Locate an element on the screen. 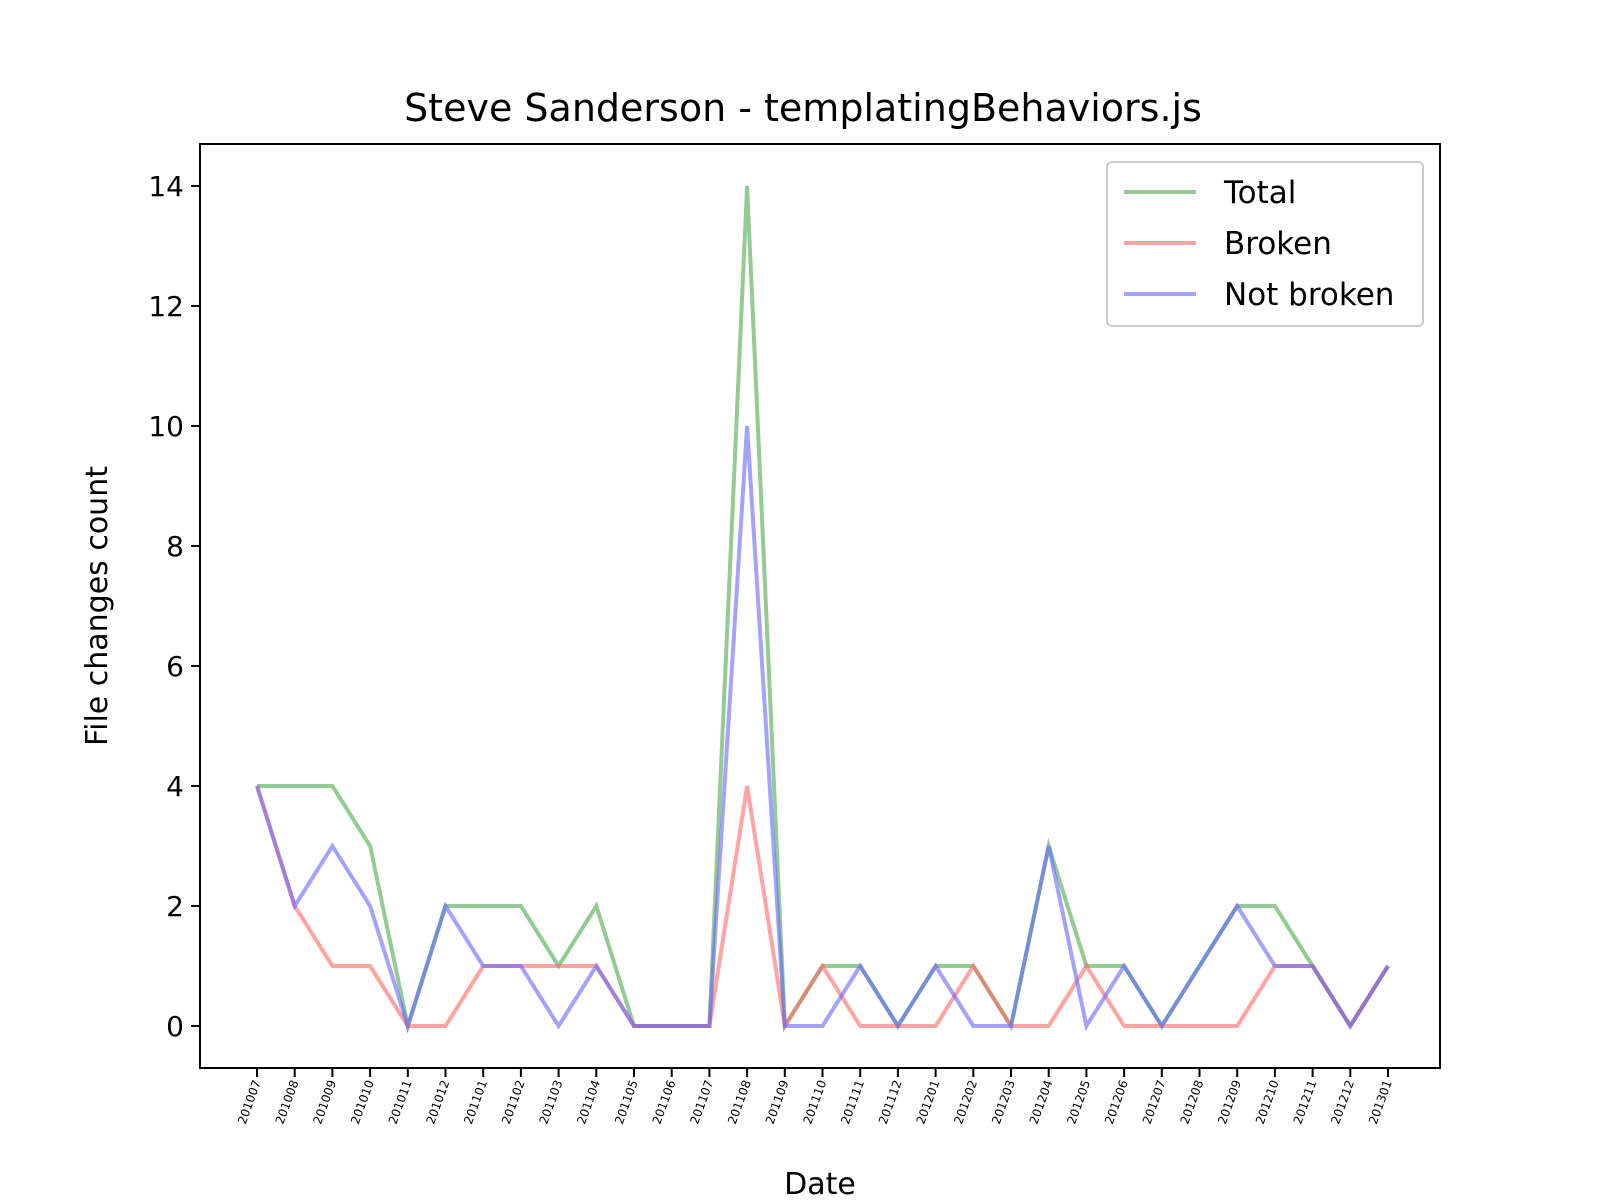 The height and width of the screenshot is (1200, 1600). y-tick-label: 4 is located at coordinates (175, 786).